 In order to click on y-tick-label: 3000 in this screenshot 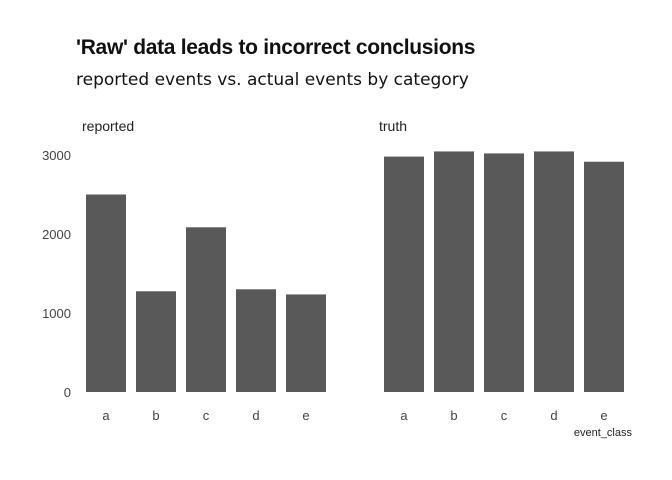, I will do `click(56, 155)`.